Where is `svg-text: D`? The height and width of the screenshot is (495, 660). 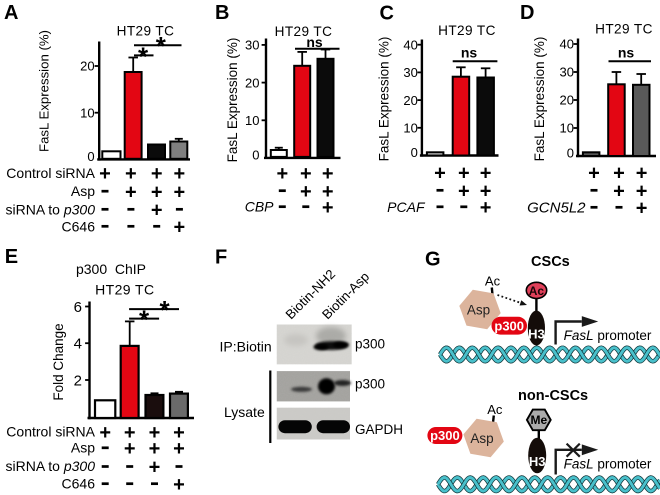 svg-text: D is located at coordinates (527, 13).